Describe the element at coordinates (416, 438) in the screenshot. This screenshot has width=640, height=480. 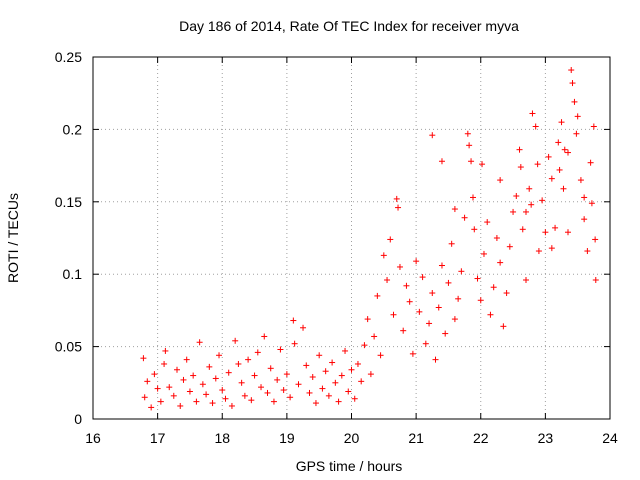
I see `x-tick-label: 21` at that location.